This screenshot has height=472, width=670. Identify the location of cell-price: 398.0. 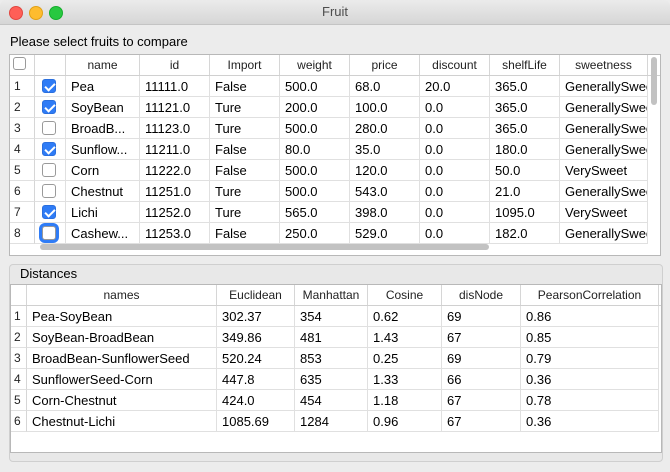
(385, 212).